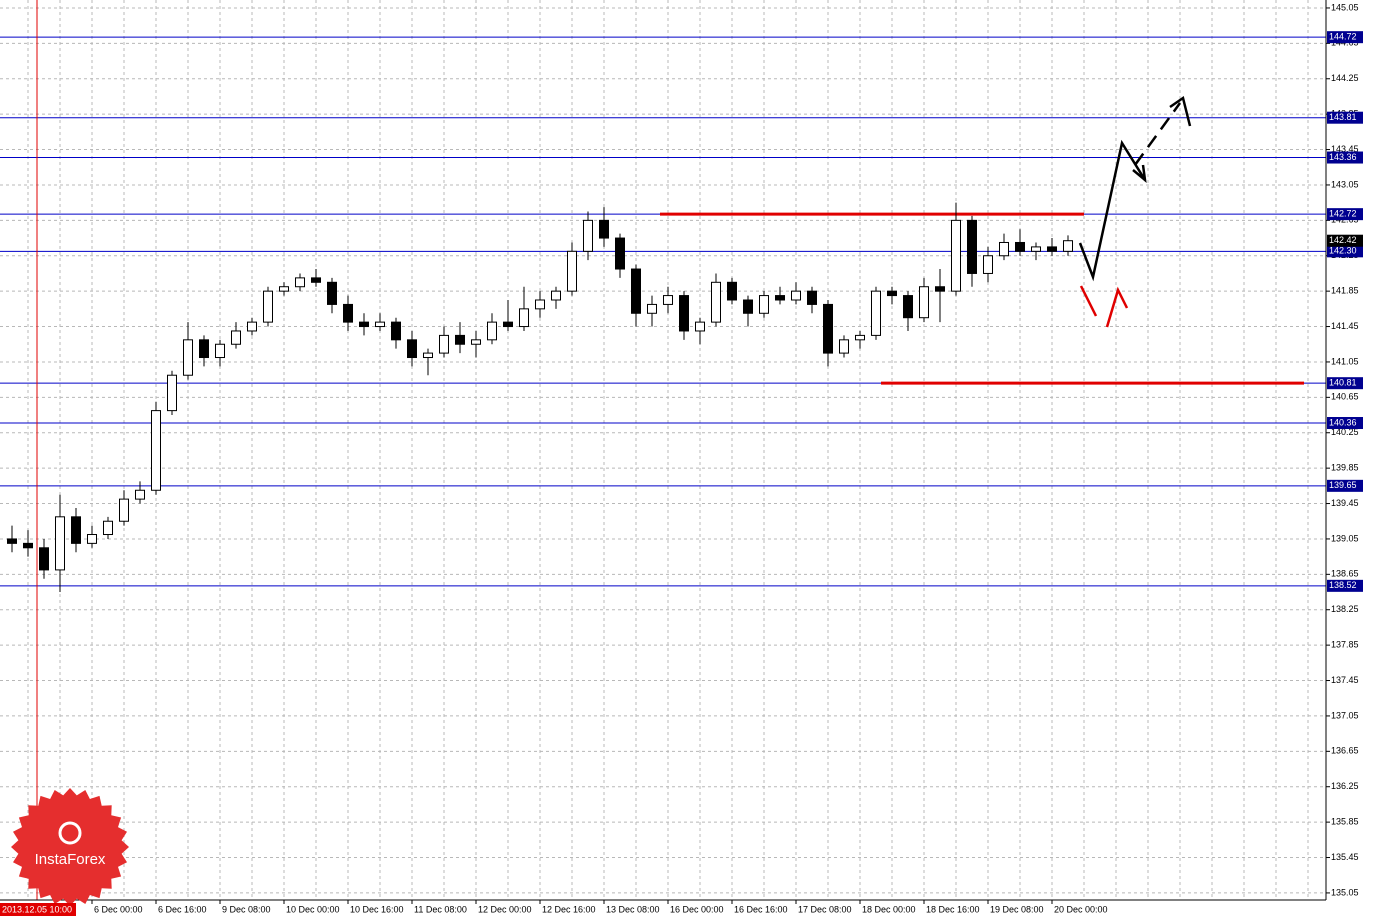  Describe the element at coordinates (1345, 538) in the screenshot. I see `y-tick-label: 139.05` at that location.